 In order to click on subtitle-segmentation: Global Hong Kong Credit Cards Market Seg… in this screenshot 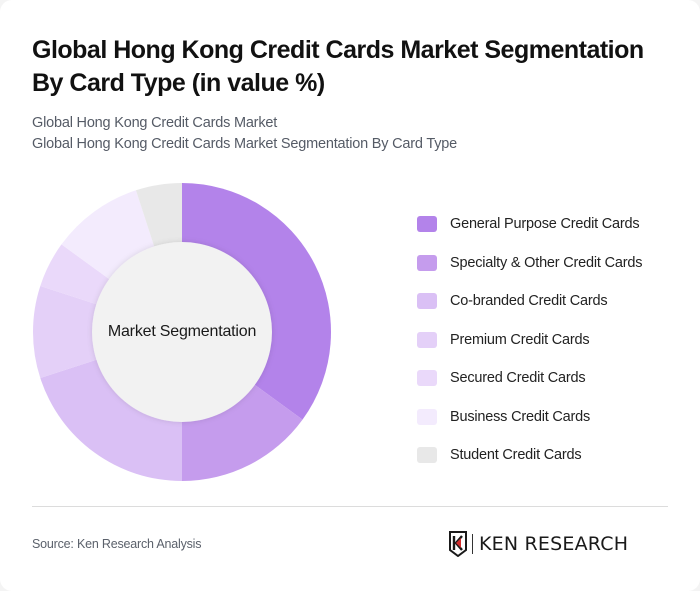, I will do `click(244, 144)`.